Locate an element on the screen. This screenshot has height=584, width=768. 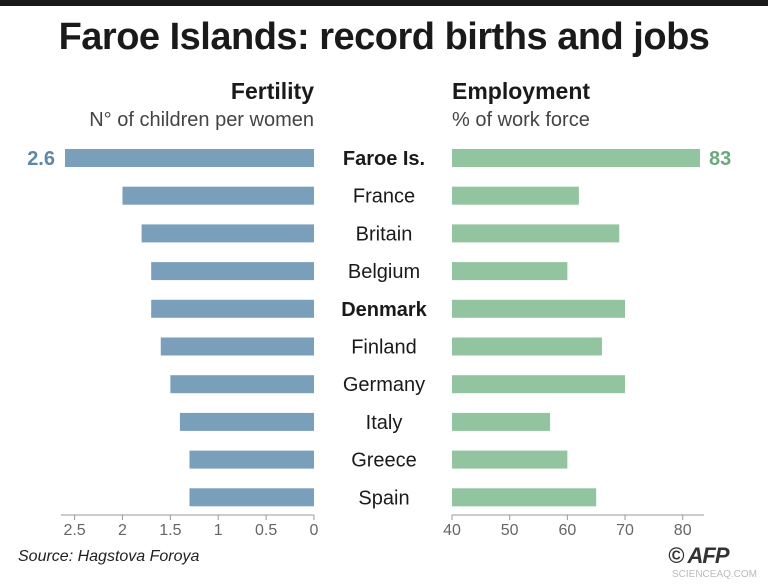
employment-tick-label: 60 is located at coordinates (567, 530).